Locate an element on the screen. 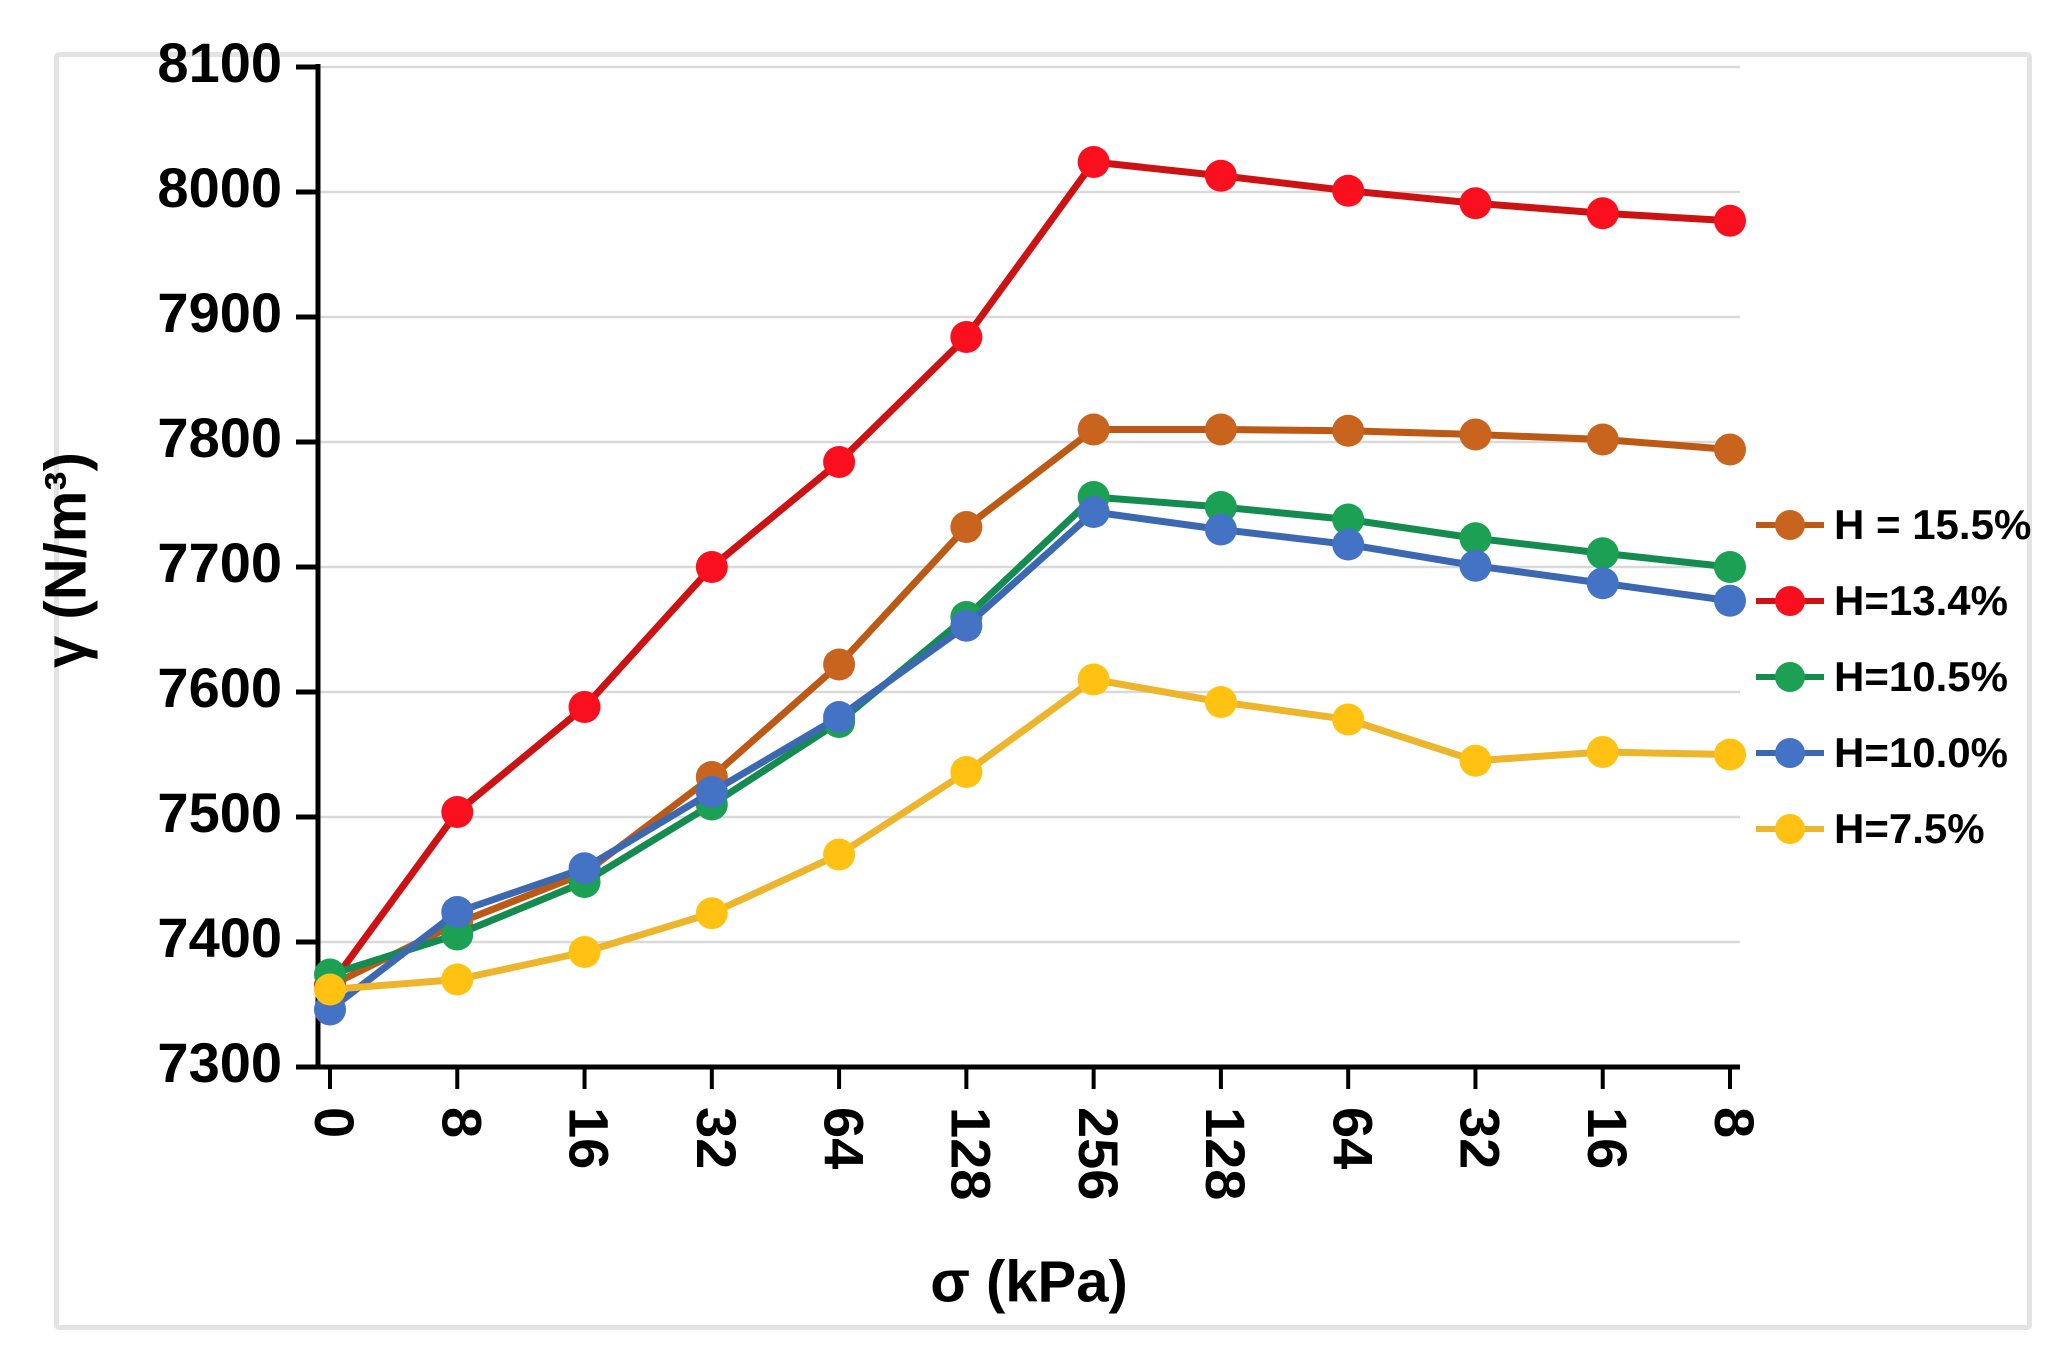  y-tick-label: 7300 is located at coordinates (219, 1062).